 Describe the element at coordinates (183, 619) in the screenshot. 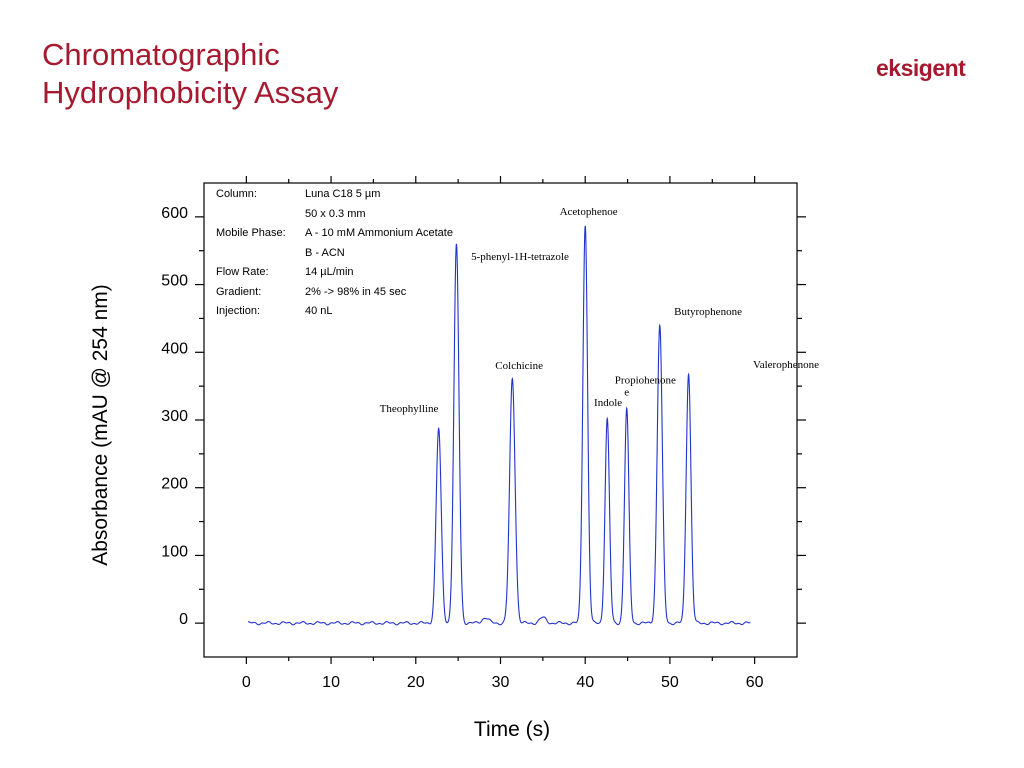

I see `y-tick-label: 0` at that location.